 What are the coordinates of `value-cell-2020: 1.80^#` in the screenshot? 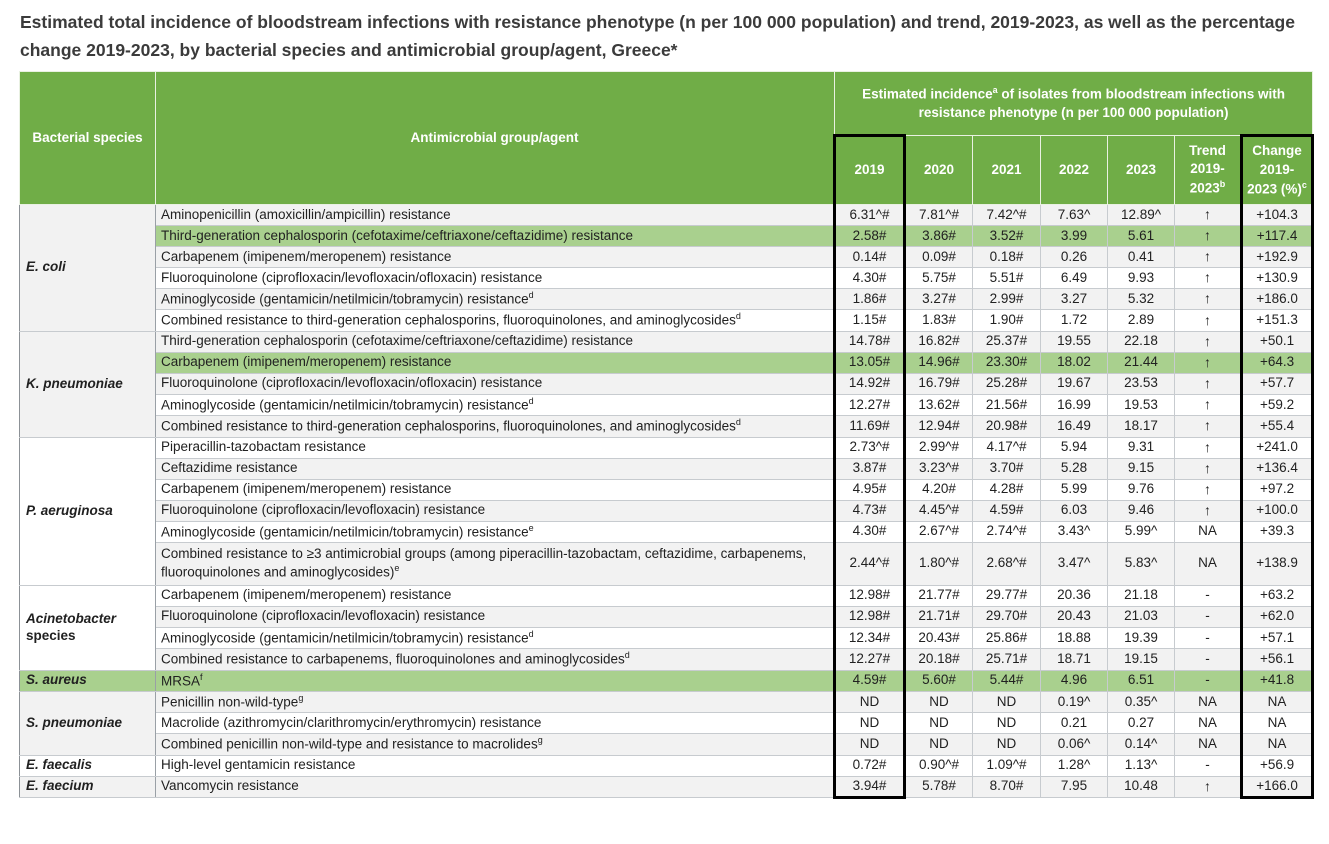 It's located at (938, 563).